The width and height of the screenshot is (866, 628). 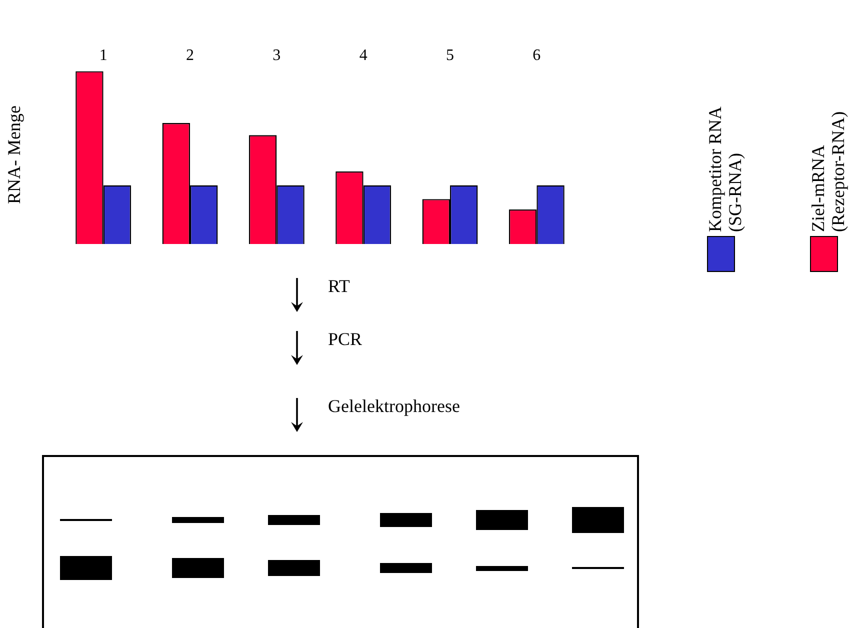 What do you see at coordinates (394, 406) in the screenshot?
I see `text: Gelelektrophorese` at bounding box center [394, 406].